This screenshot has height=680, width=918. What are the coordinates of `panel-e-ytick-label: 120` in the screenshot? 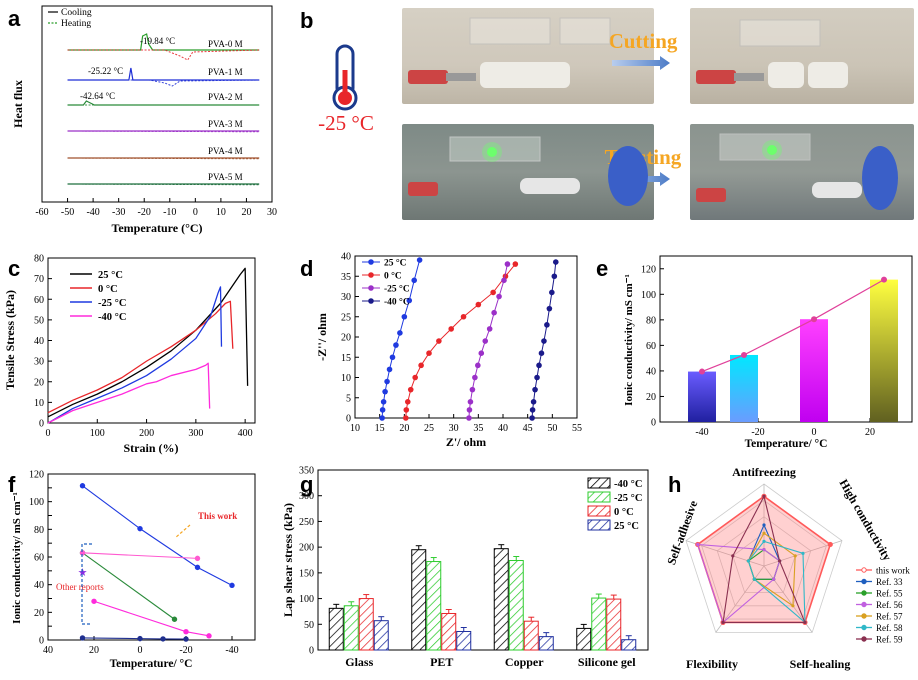 It's located at (648, 269).